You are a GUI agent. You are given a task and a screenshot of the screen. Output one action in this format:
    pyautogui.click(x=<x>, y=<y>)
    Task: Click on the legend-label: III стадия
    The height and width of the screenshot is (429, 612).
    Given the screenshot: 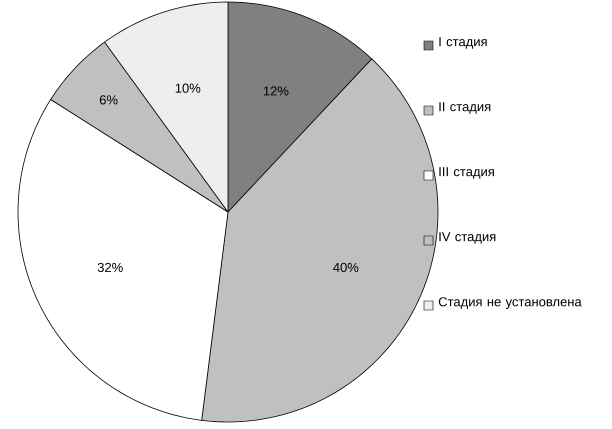 What is the action you would take?
    pyautogui.click(x=466, y=173)
    